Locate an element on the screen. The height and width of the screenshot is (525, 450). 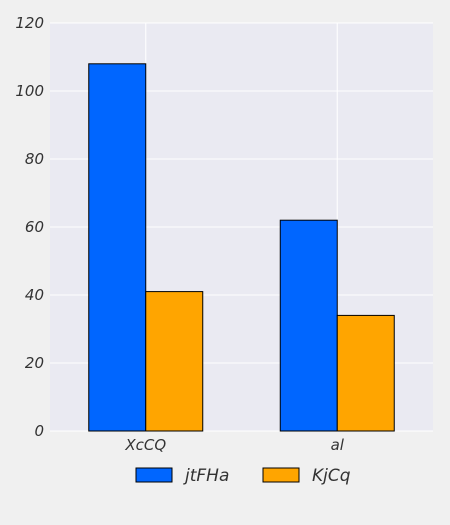
y-tick-label: 20 is located at coordinates (34, 363).